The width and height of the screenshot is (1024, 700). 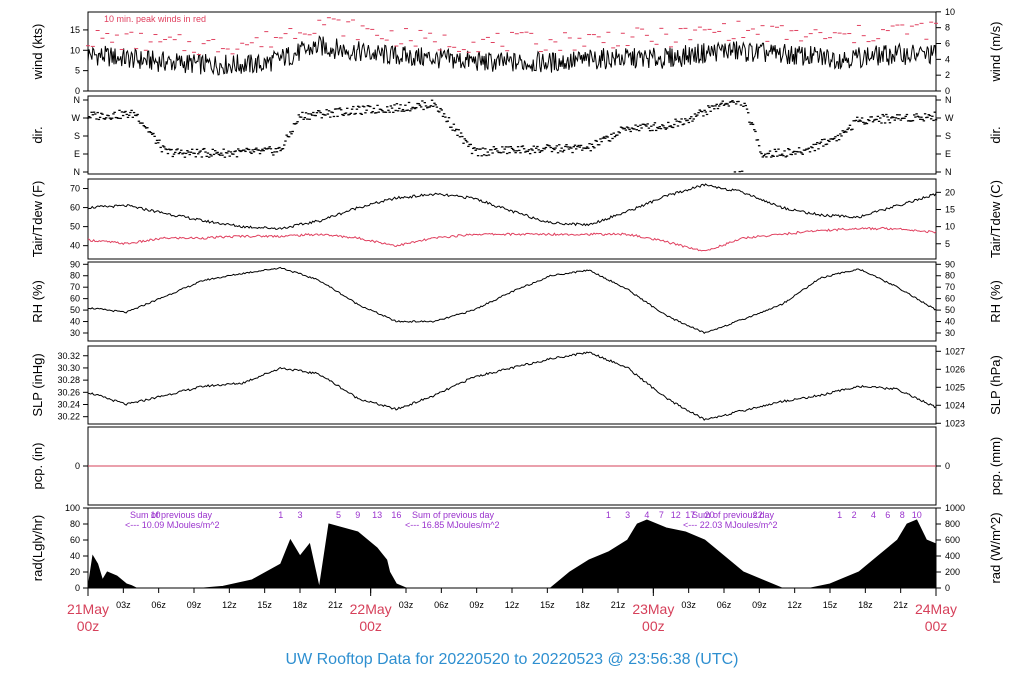 I want to click on rh-right-tick-label: 70, so click(x=950, y=287).